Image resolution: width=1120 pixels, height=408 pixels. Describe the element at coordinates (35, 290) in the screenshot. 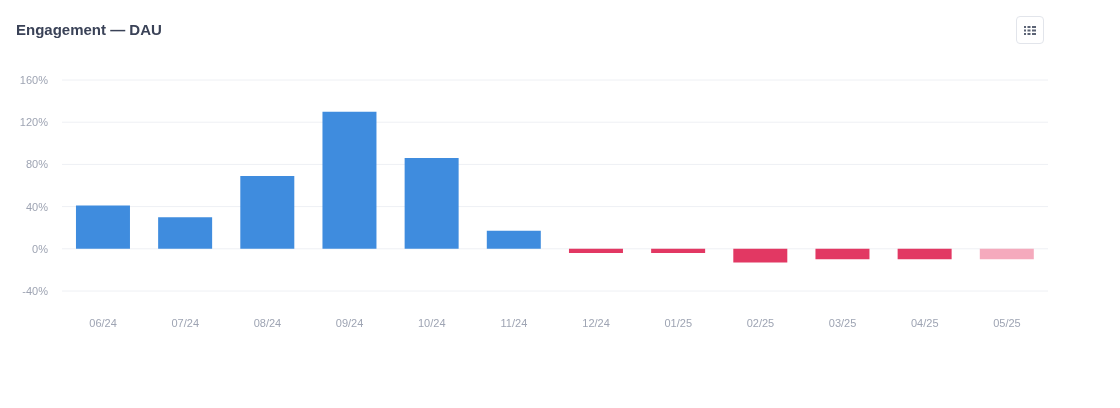

I see `y-tick-label: -40%` at that location.